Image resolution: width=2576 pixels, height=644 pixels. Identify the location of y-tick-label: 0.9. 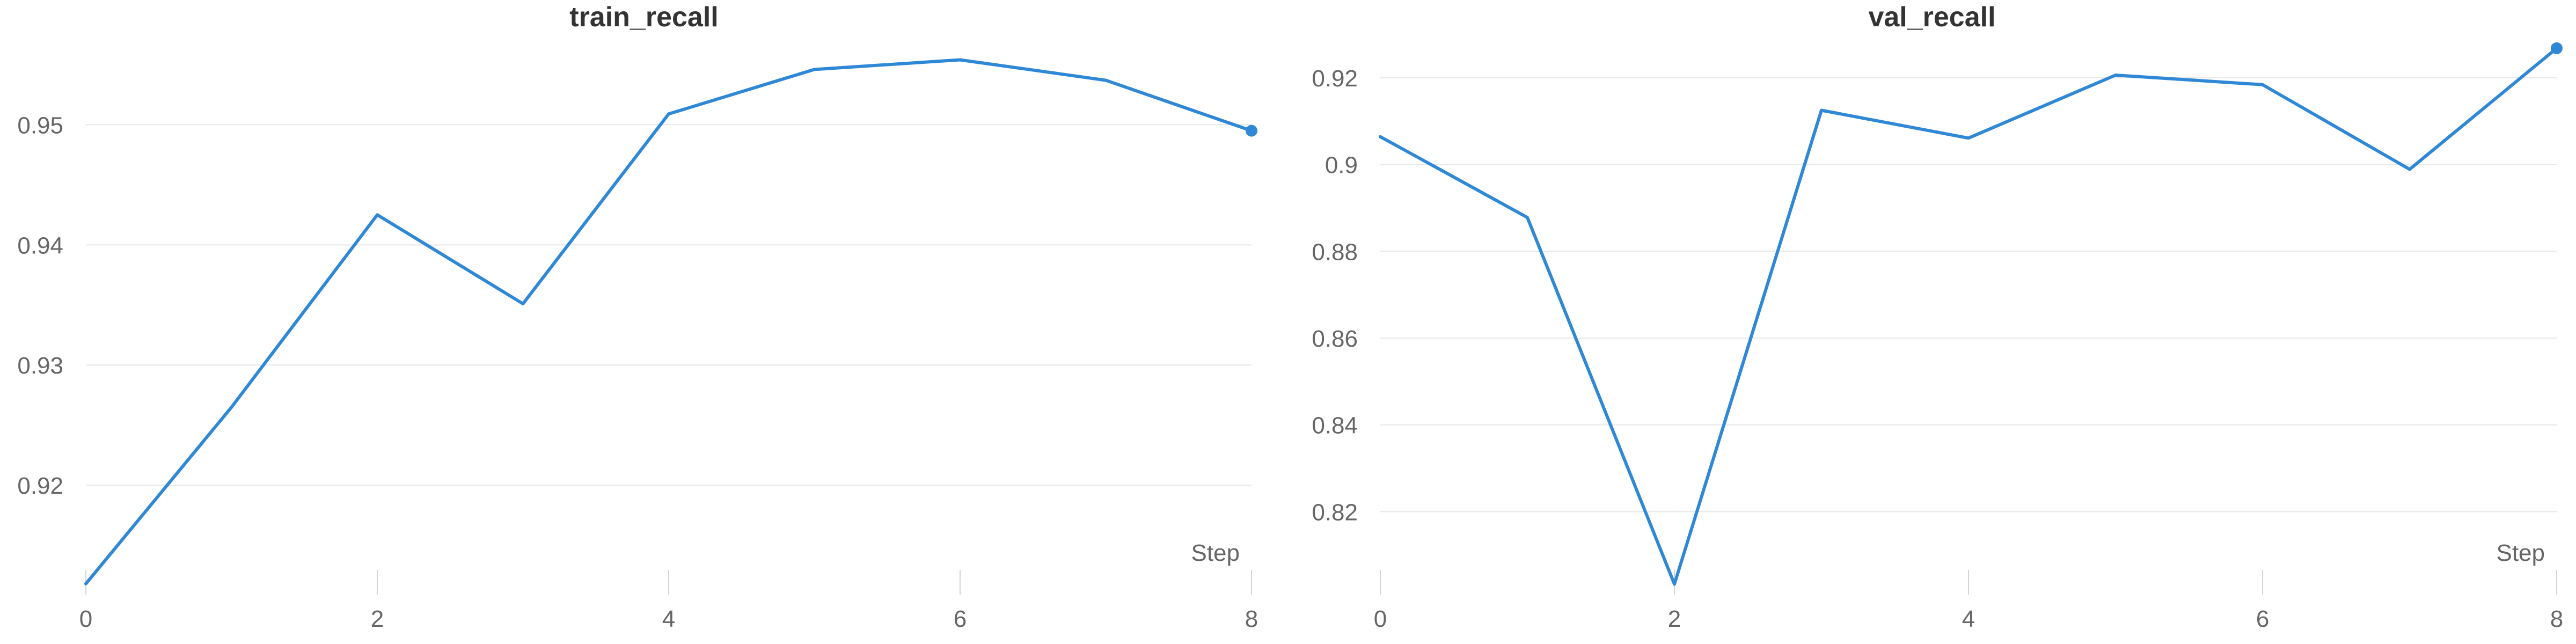
(1341, 165).